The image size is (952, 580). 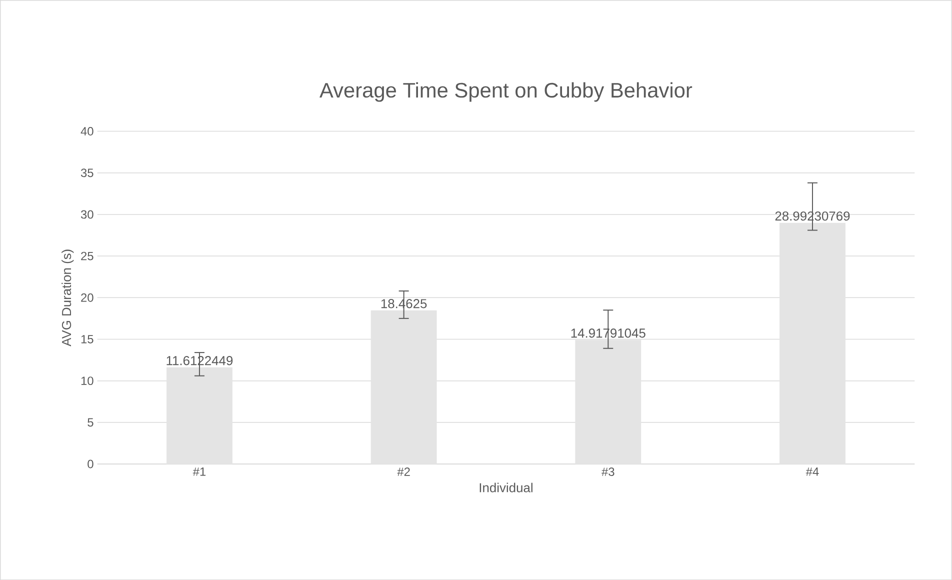 I want to click on x-tick-label: #3, so click(x=608, y=471).